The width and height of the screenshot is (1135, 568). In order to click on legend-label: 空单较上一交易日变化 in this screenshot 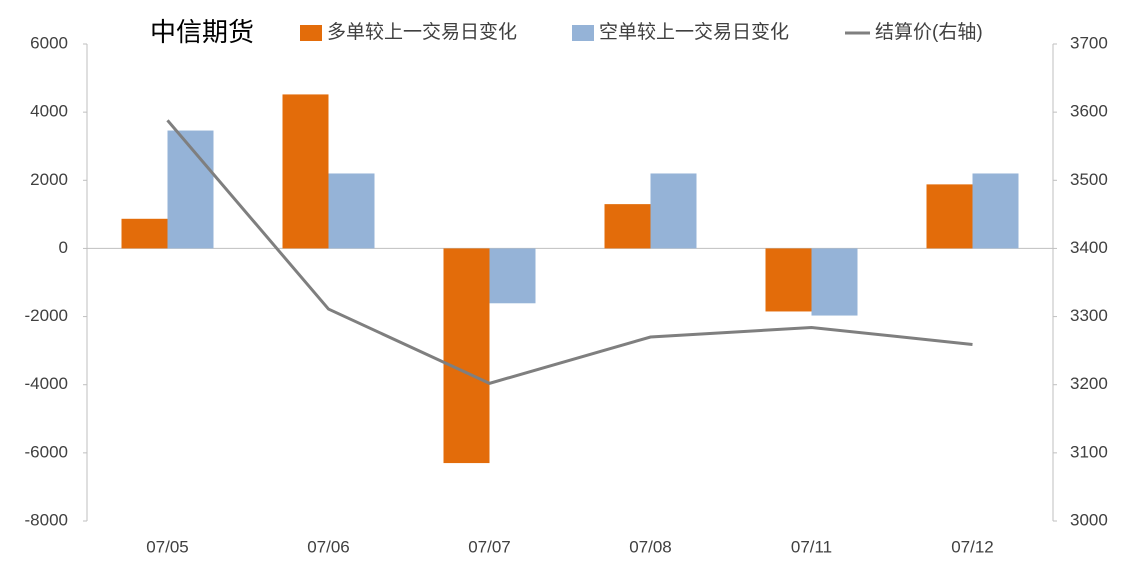, I will do `click(694, 32)`.